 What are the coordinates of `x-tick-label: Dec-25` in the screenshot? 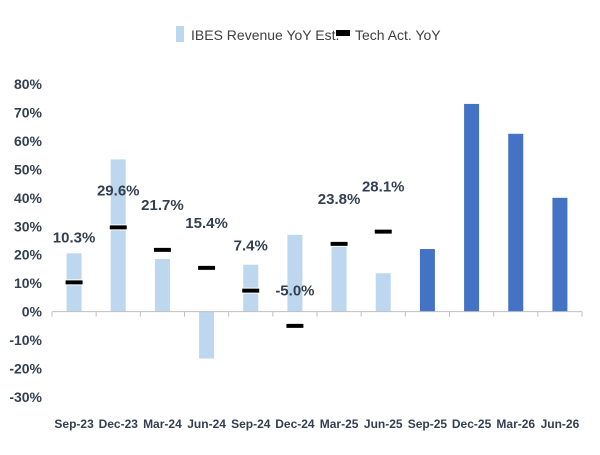 It's located at (472, 424).